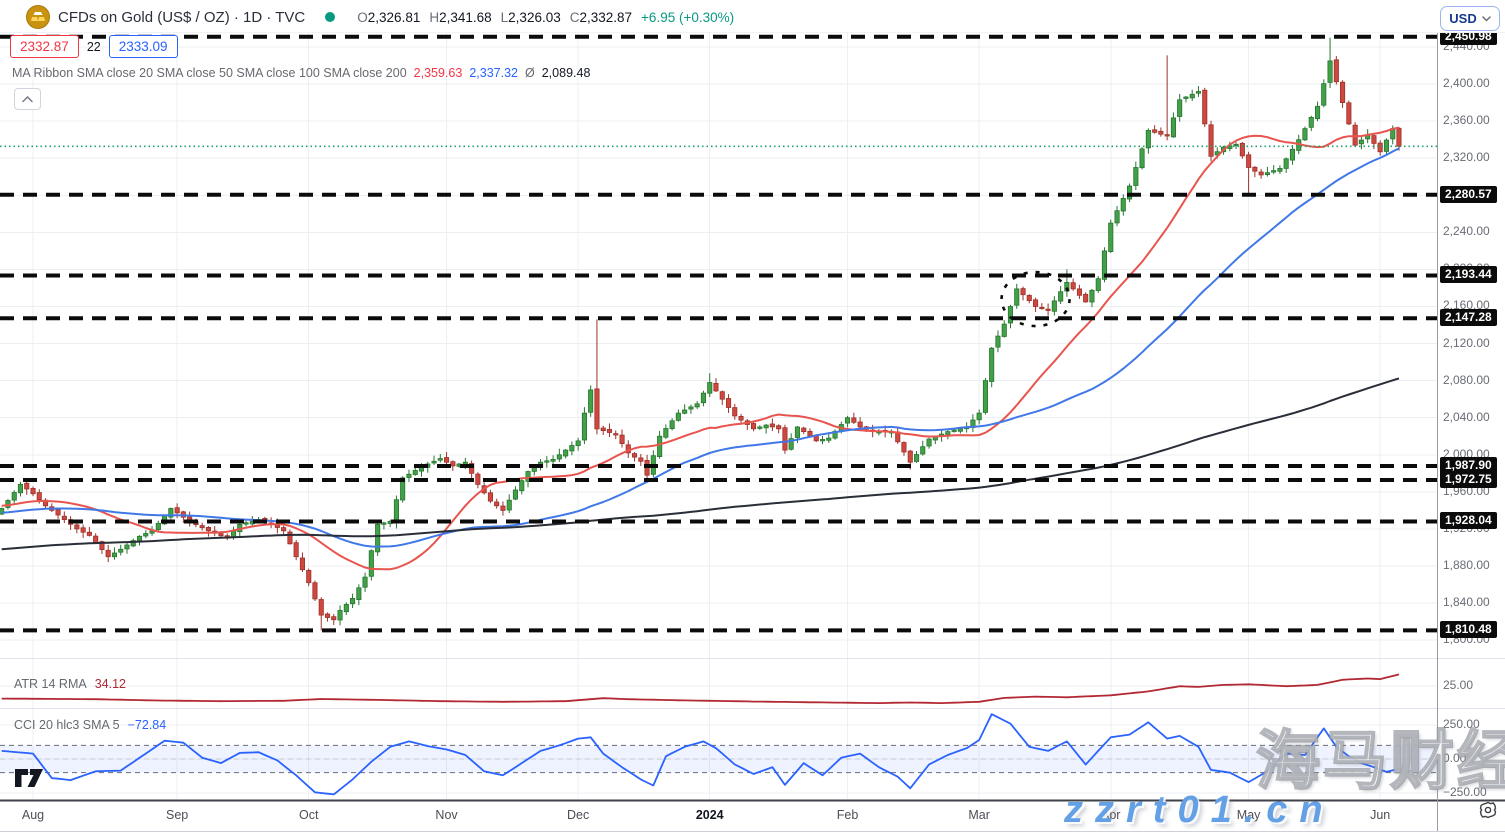 The image size is (1505, 839). What do you see at coordinates (182, 17) in the screenshot?
I see `symbol-title: CFDs on Gold (US$ / OZ) · 1D · TVC` at bounding box center [182, 17].